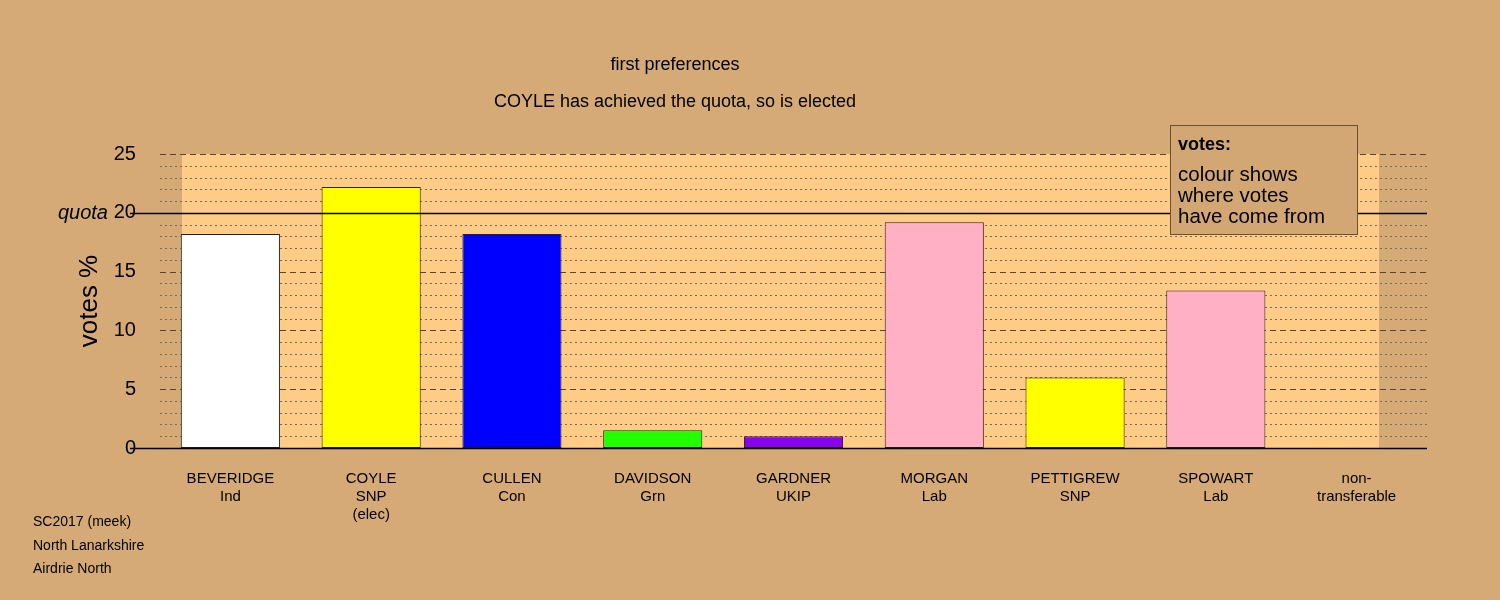  Describe the element at coordinates (1251, 194) in the screenshot. I see `annotation: colour shows where votes have come from` at that location.